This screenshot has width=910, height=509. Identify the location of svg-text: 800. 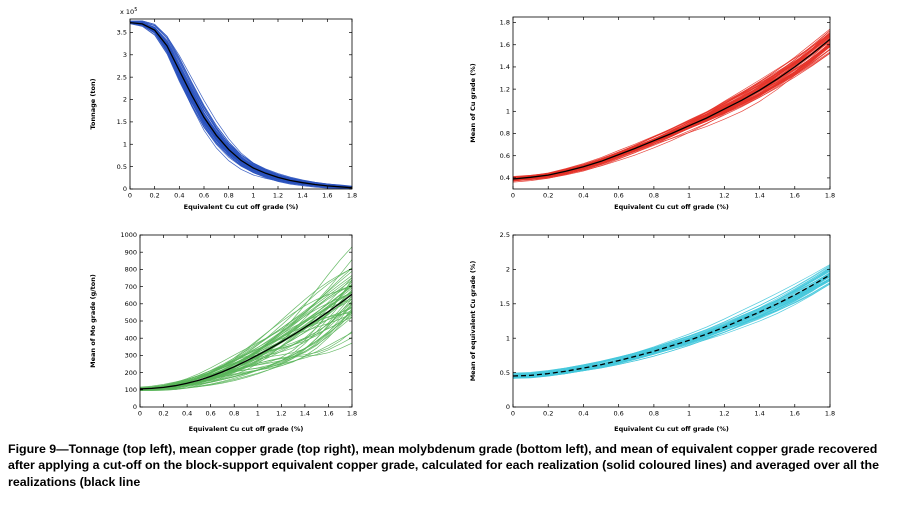
(131, 270).